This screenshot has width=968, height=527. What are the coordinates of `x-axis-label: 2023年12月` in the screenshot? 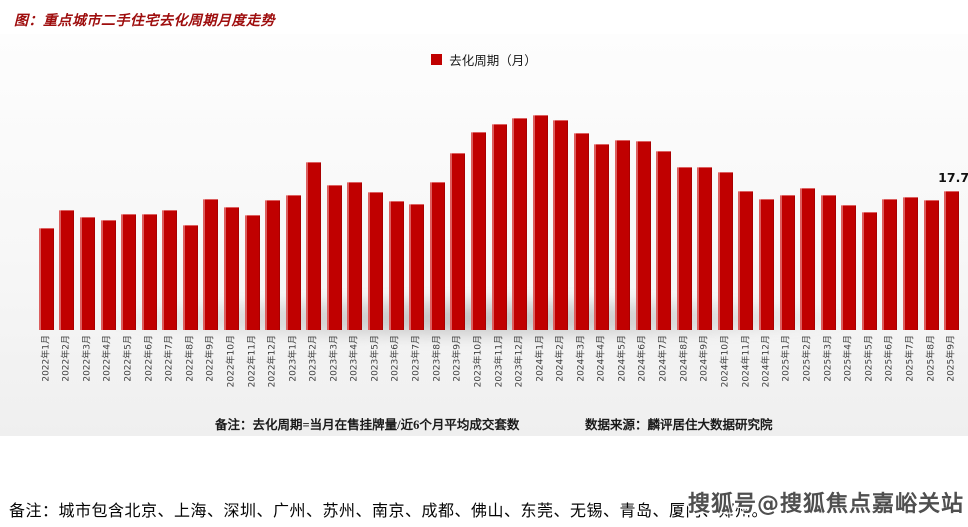 It's located at (519, 361).